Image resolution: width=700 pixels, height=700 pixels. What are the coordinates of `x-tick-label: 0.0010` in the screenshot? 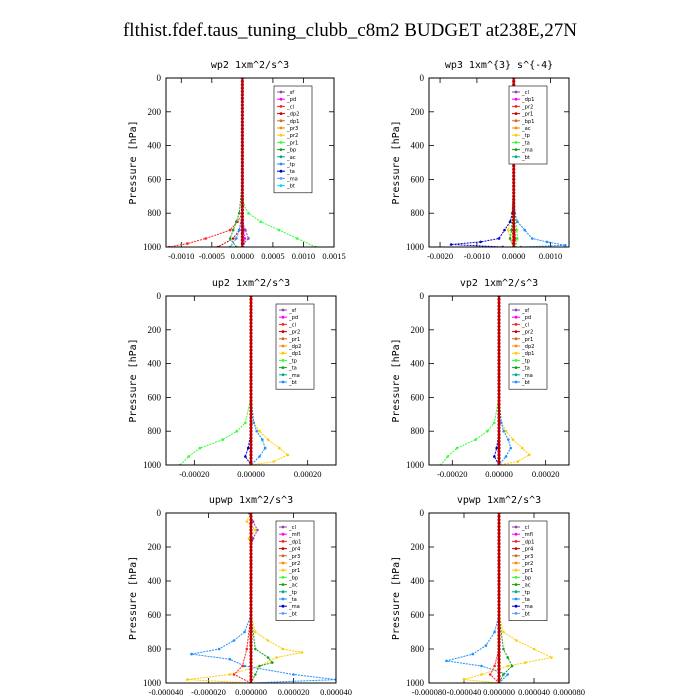 It's located at (303, 256).